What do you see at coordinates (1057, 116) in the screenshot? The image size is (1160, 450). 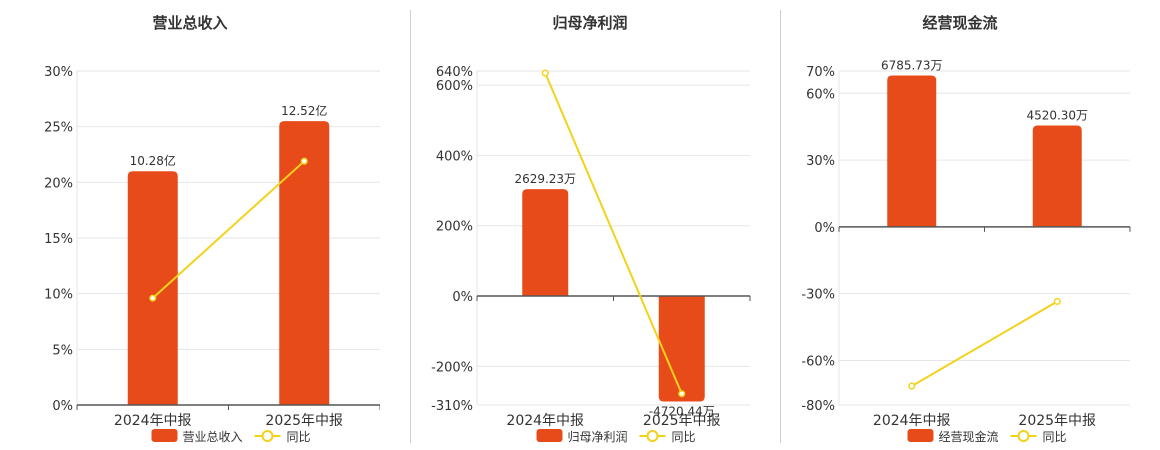 I see `bar-value-label: 4520.30万` at bounding box center [1057, 116].